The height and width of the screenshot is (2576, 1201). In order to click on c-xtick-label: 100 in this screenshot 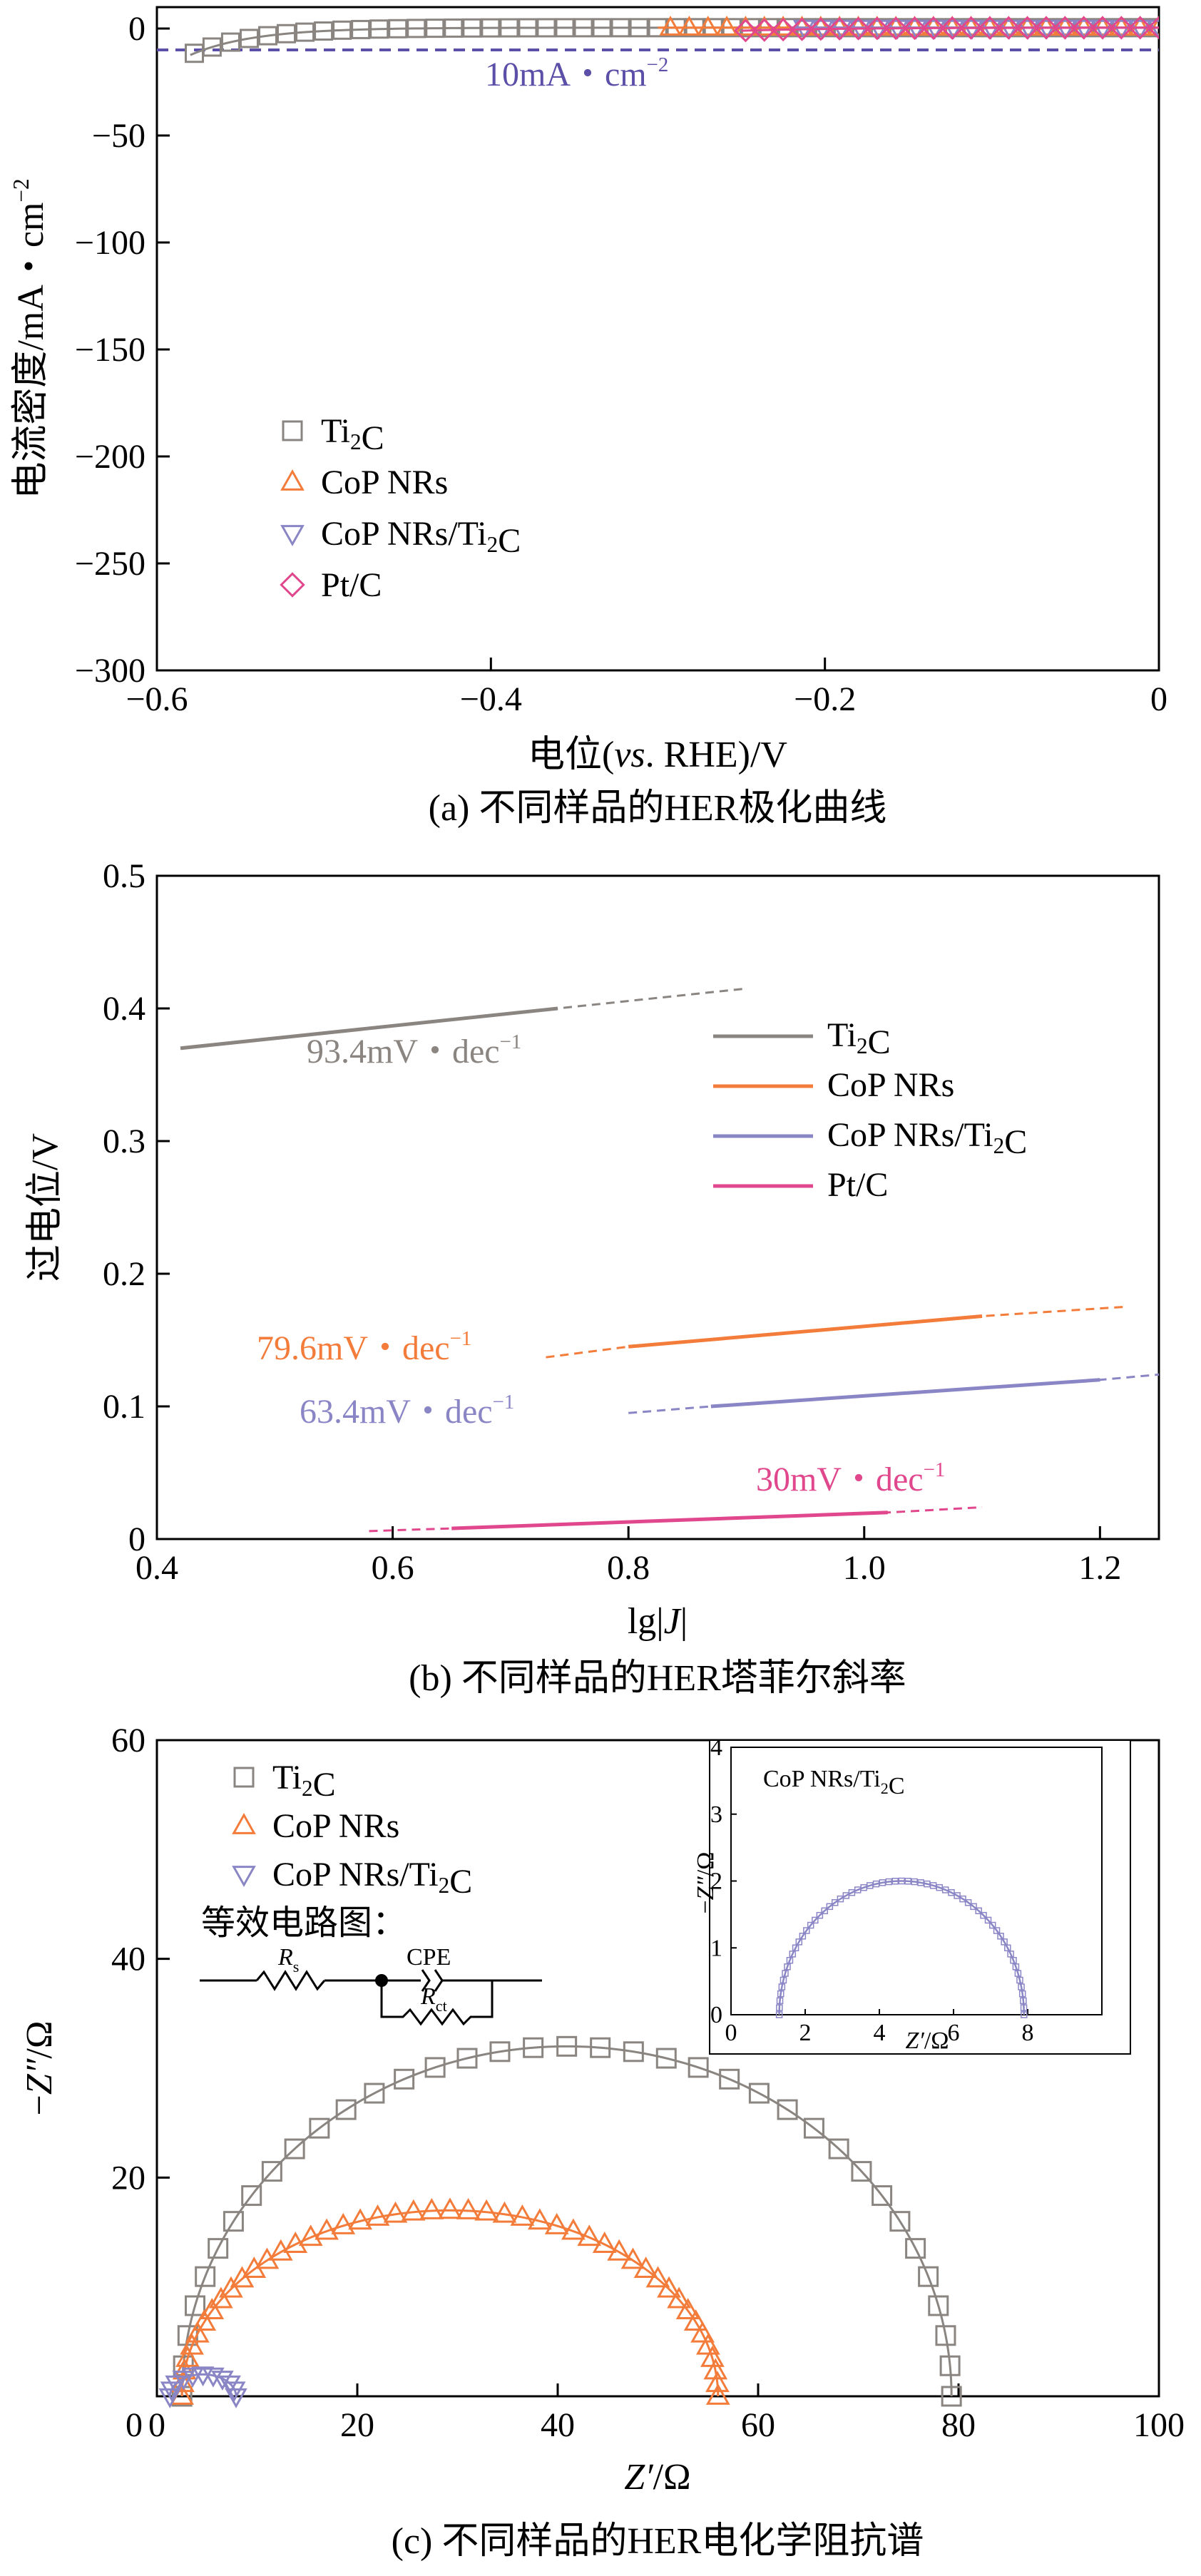, I will do `click(1159, 2425)`.